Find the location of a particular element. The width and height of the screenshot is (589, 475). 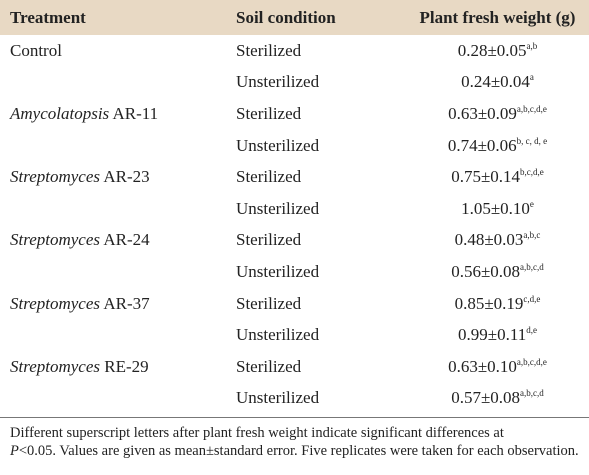

weight: 0.74±0.06 is located at coordinates (482, 145).